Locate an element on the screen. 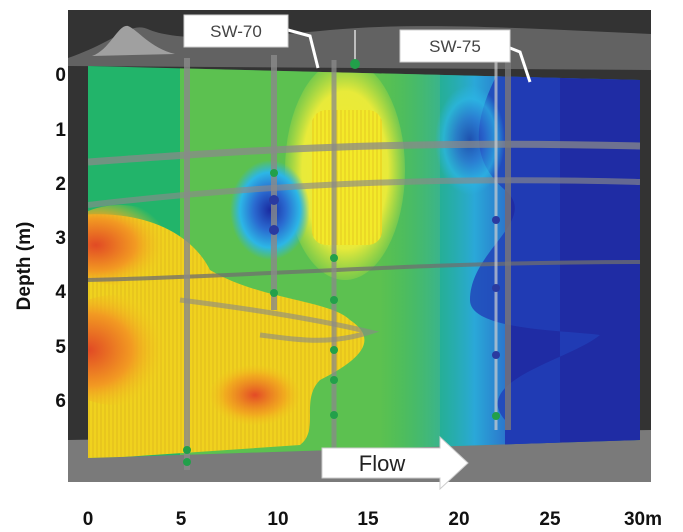 The height and width of the screenshot is (532, 683). y-tick-2: 2 is located at coordinates (60, 184).